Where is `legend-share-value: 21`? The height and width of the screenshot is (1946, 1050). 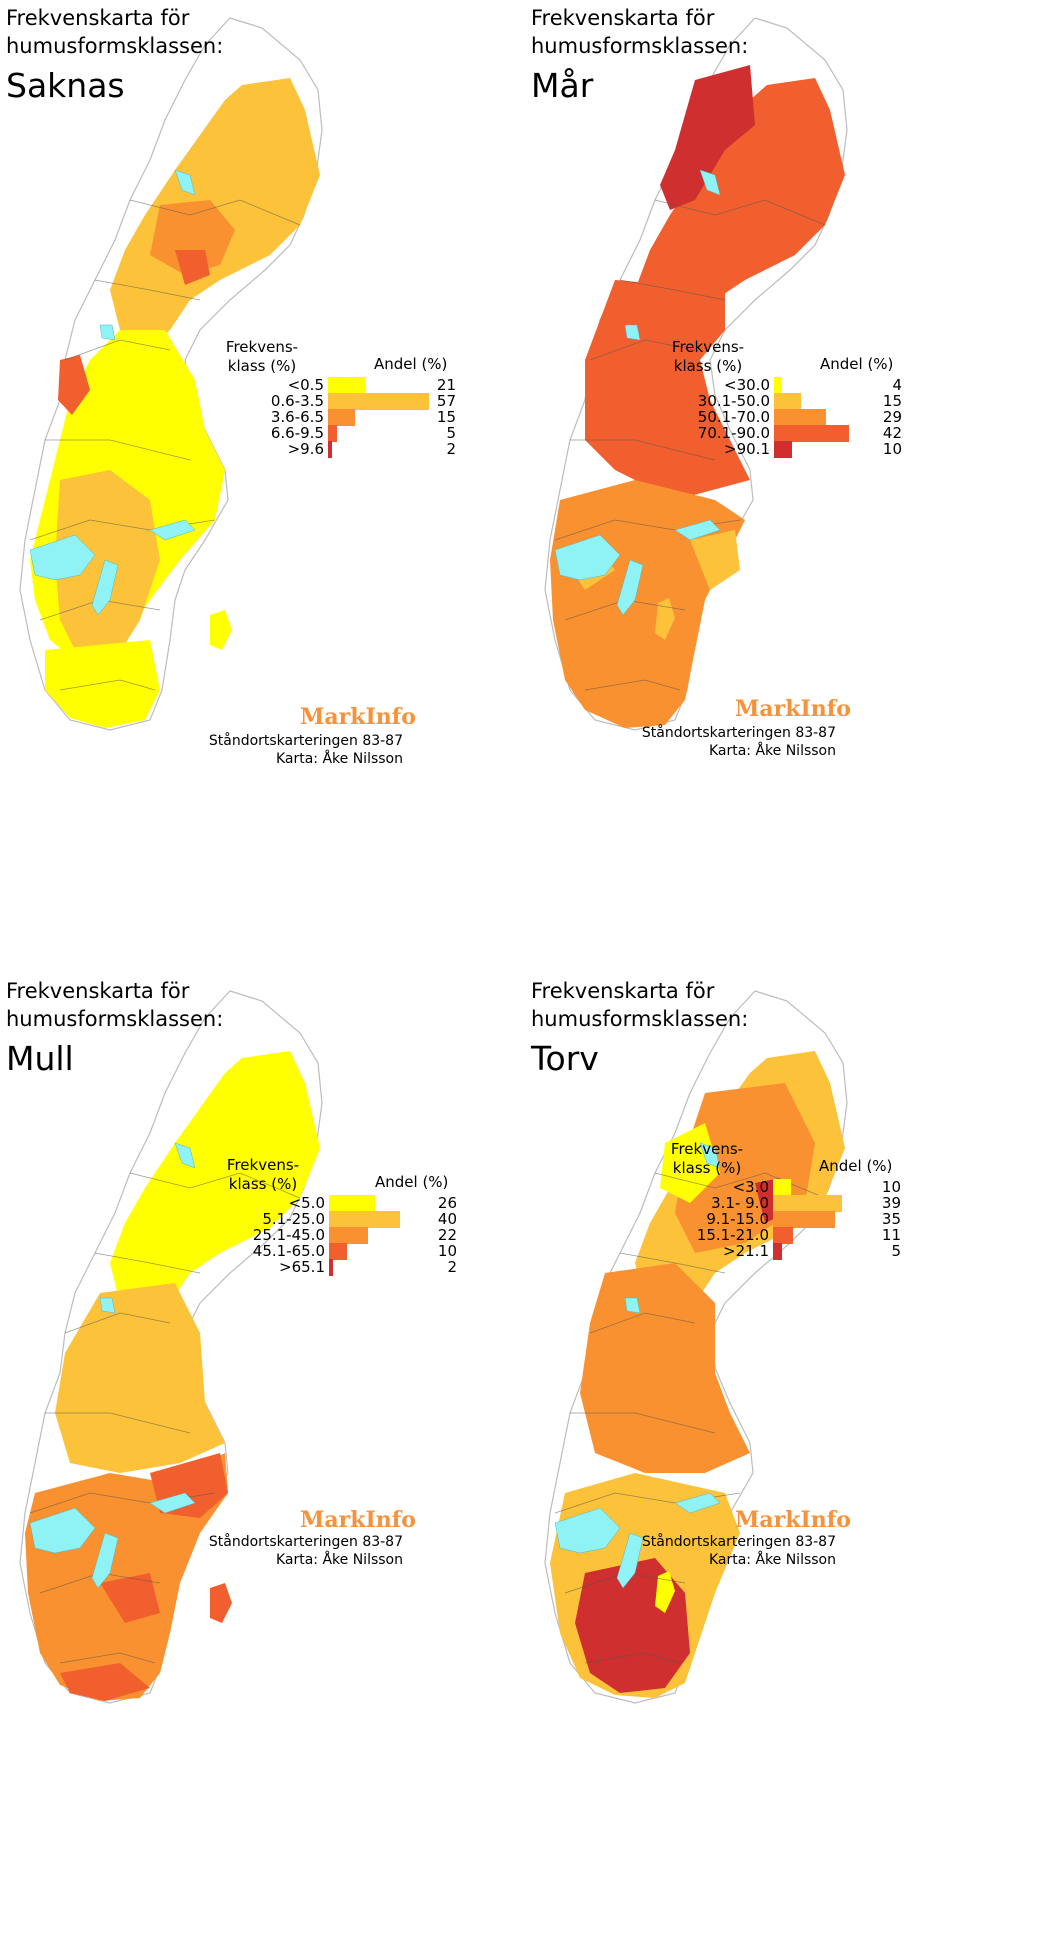
legend-share-value: 21 is located at coordinates (446, 385).